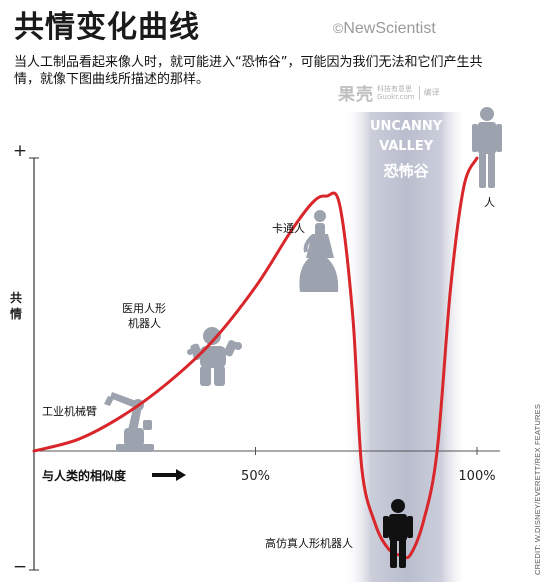 The image size is (542, 582). What do you see at coordinates (16, 297) in the screenshot?
I see `y-axis-label-1: 共` at bounding box center [16, 297].